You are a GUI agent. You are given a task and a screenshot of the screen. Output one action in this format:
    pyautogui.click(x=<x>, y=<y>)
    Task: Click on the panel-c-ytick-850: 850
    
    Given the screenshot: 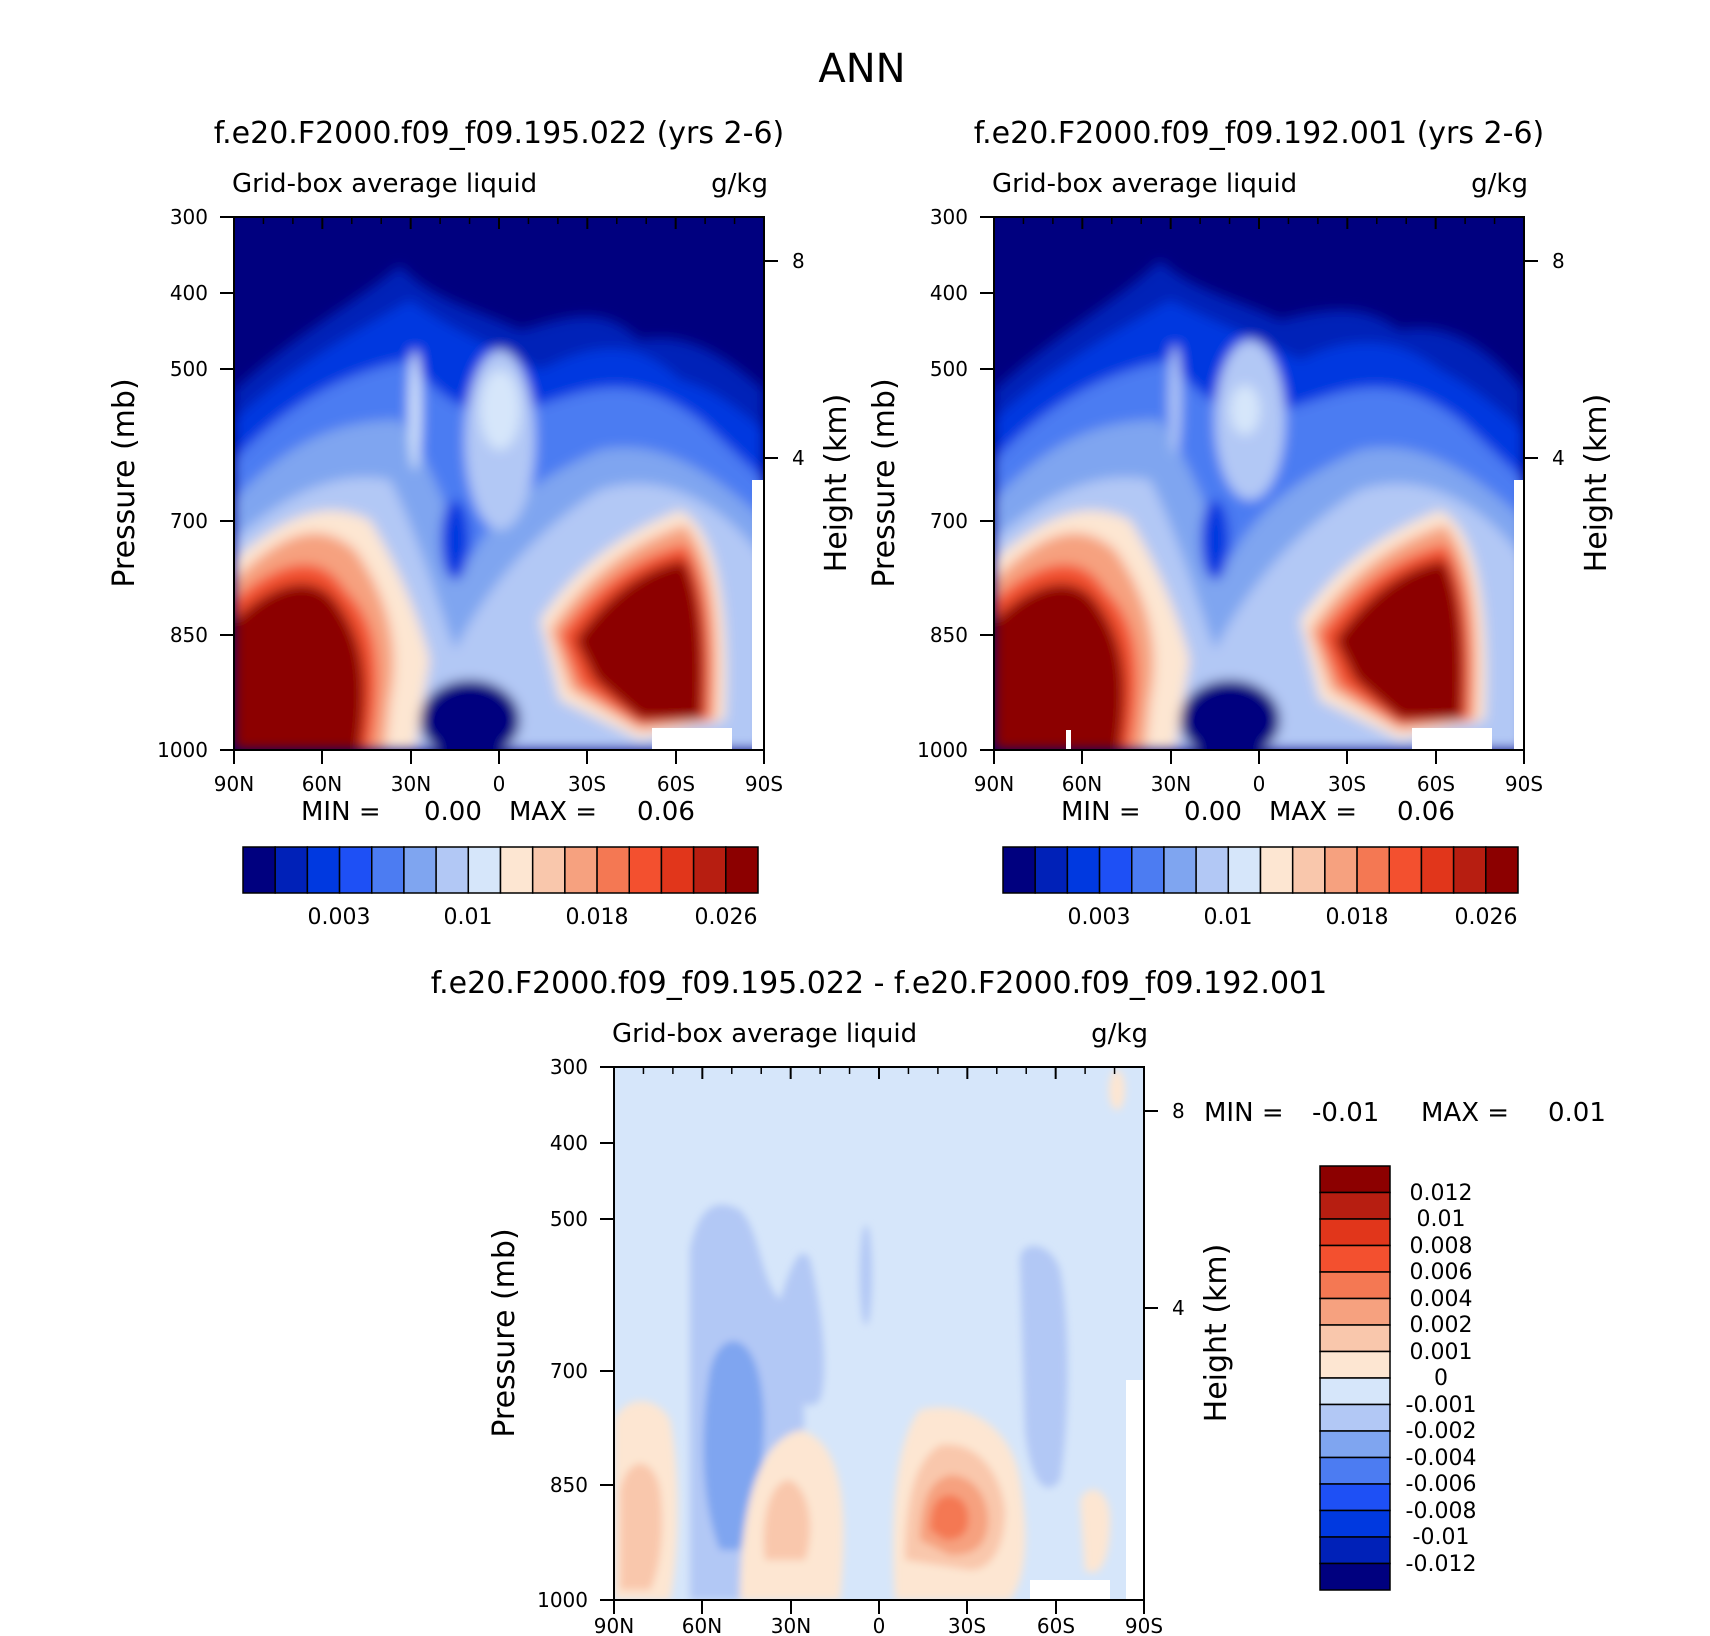 What is the action you would take?
    pyautogui.click(x=569, y=1485)
    